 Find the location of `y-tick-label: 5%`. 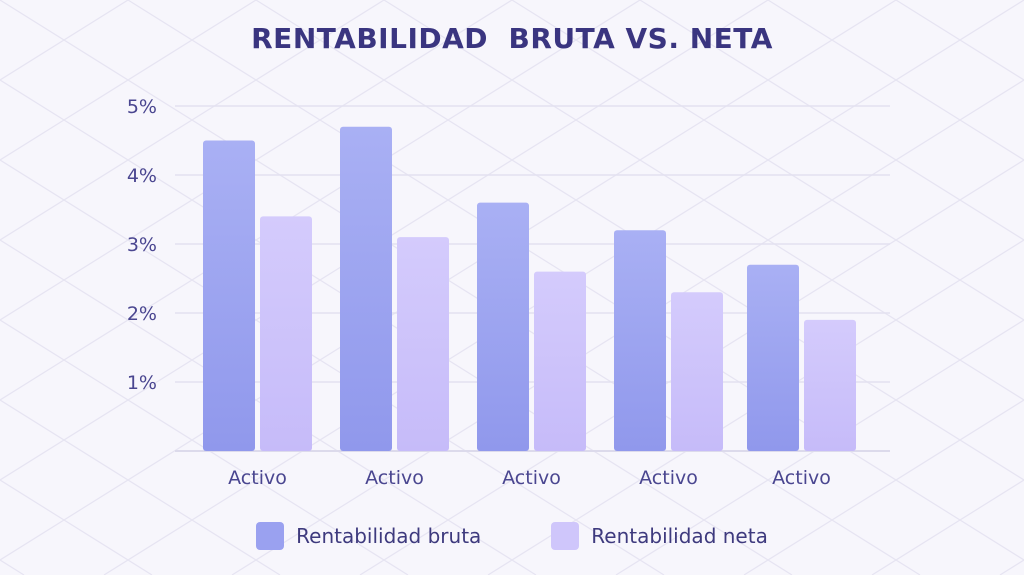

y-tick-label: 5% is located at coordinates (142, 107).